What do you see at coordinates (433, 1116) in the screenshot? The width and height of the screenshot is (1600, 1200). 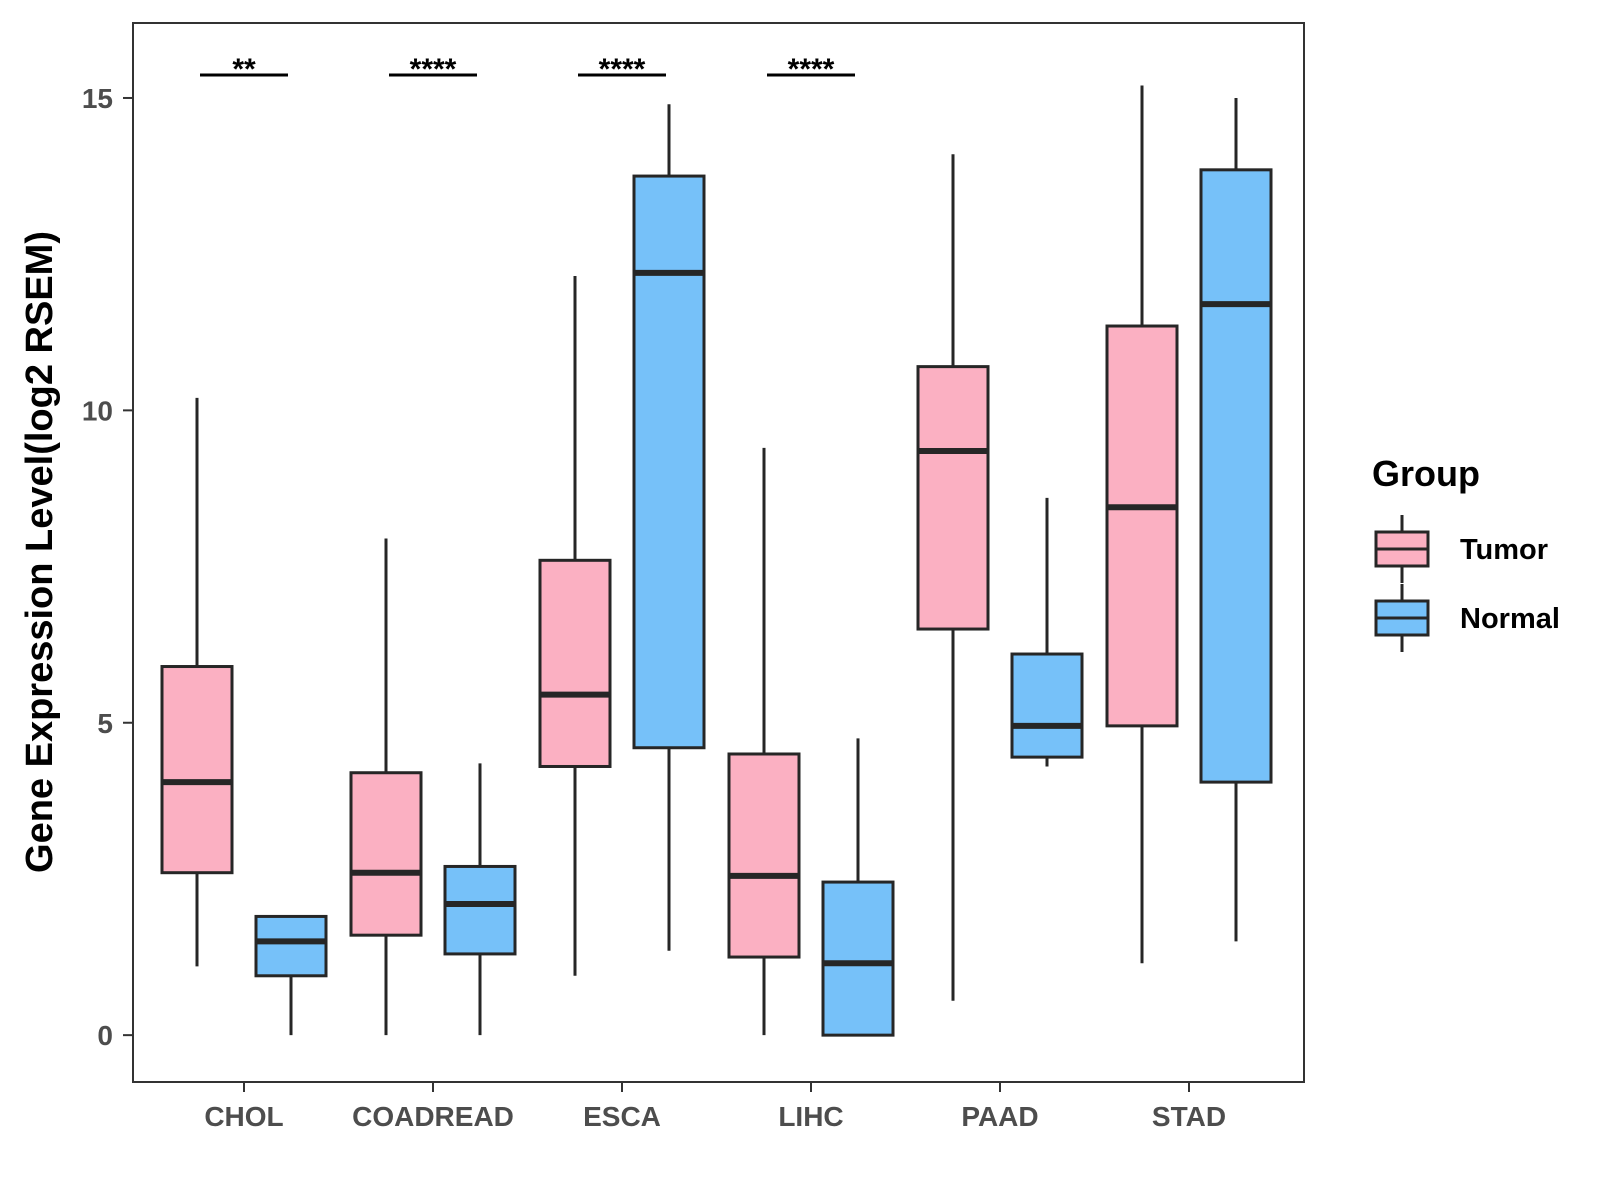 I see `x-tick-label-coadread: COADREAD` at bounding box center [433, 1116].